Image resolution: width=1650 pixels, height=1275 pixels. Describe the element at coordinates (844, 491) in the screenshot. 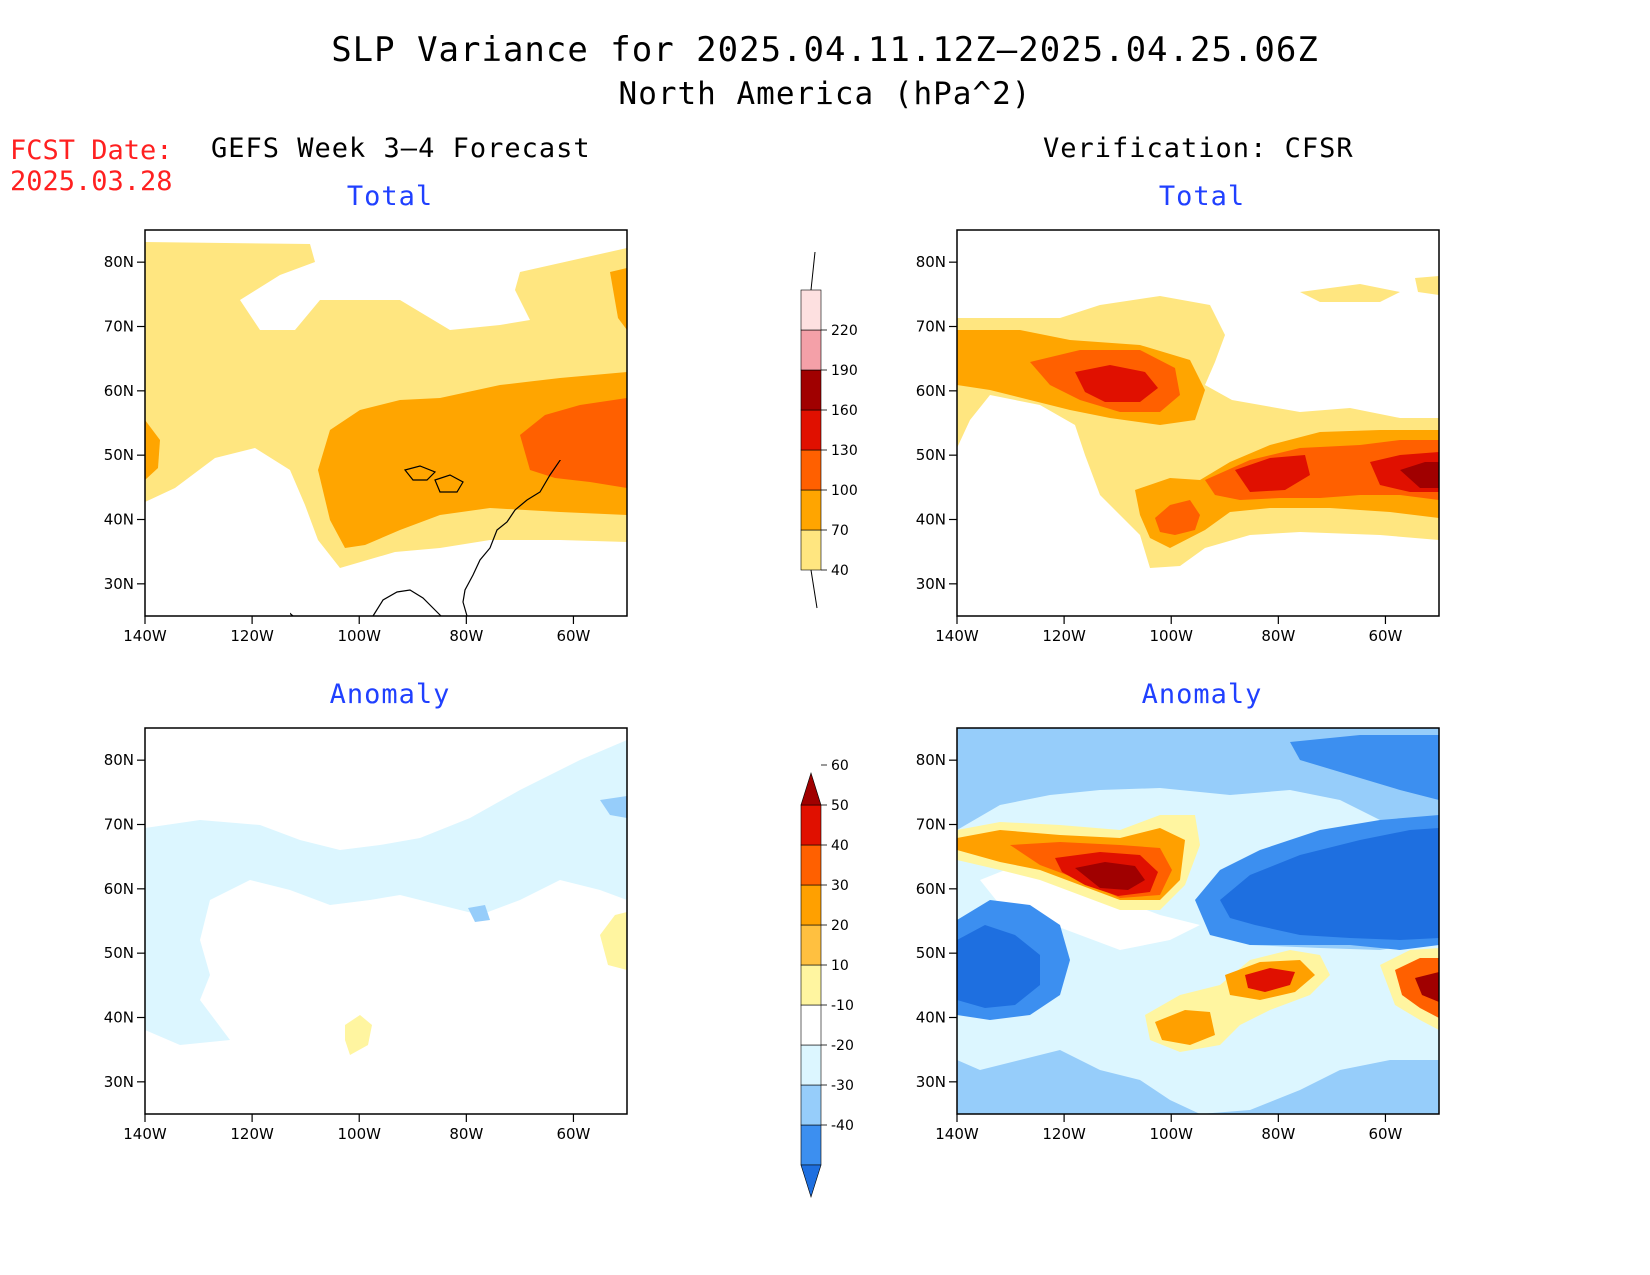

I see `colorbar-label: 100` at that location.